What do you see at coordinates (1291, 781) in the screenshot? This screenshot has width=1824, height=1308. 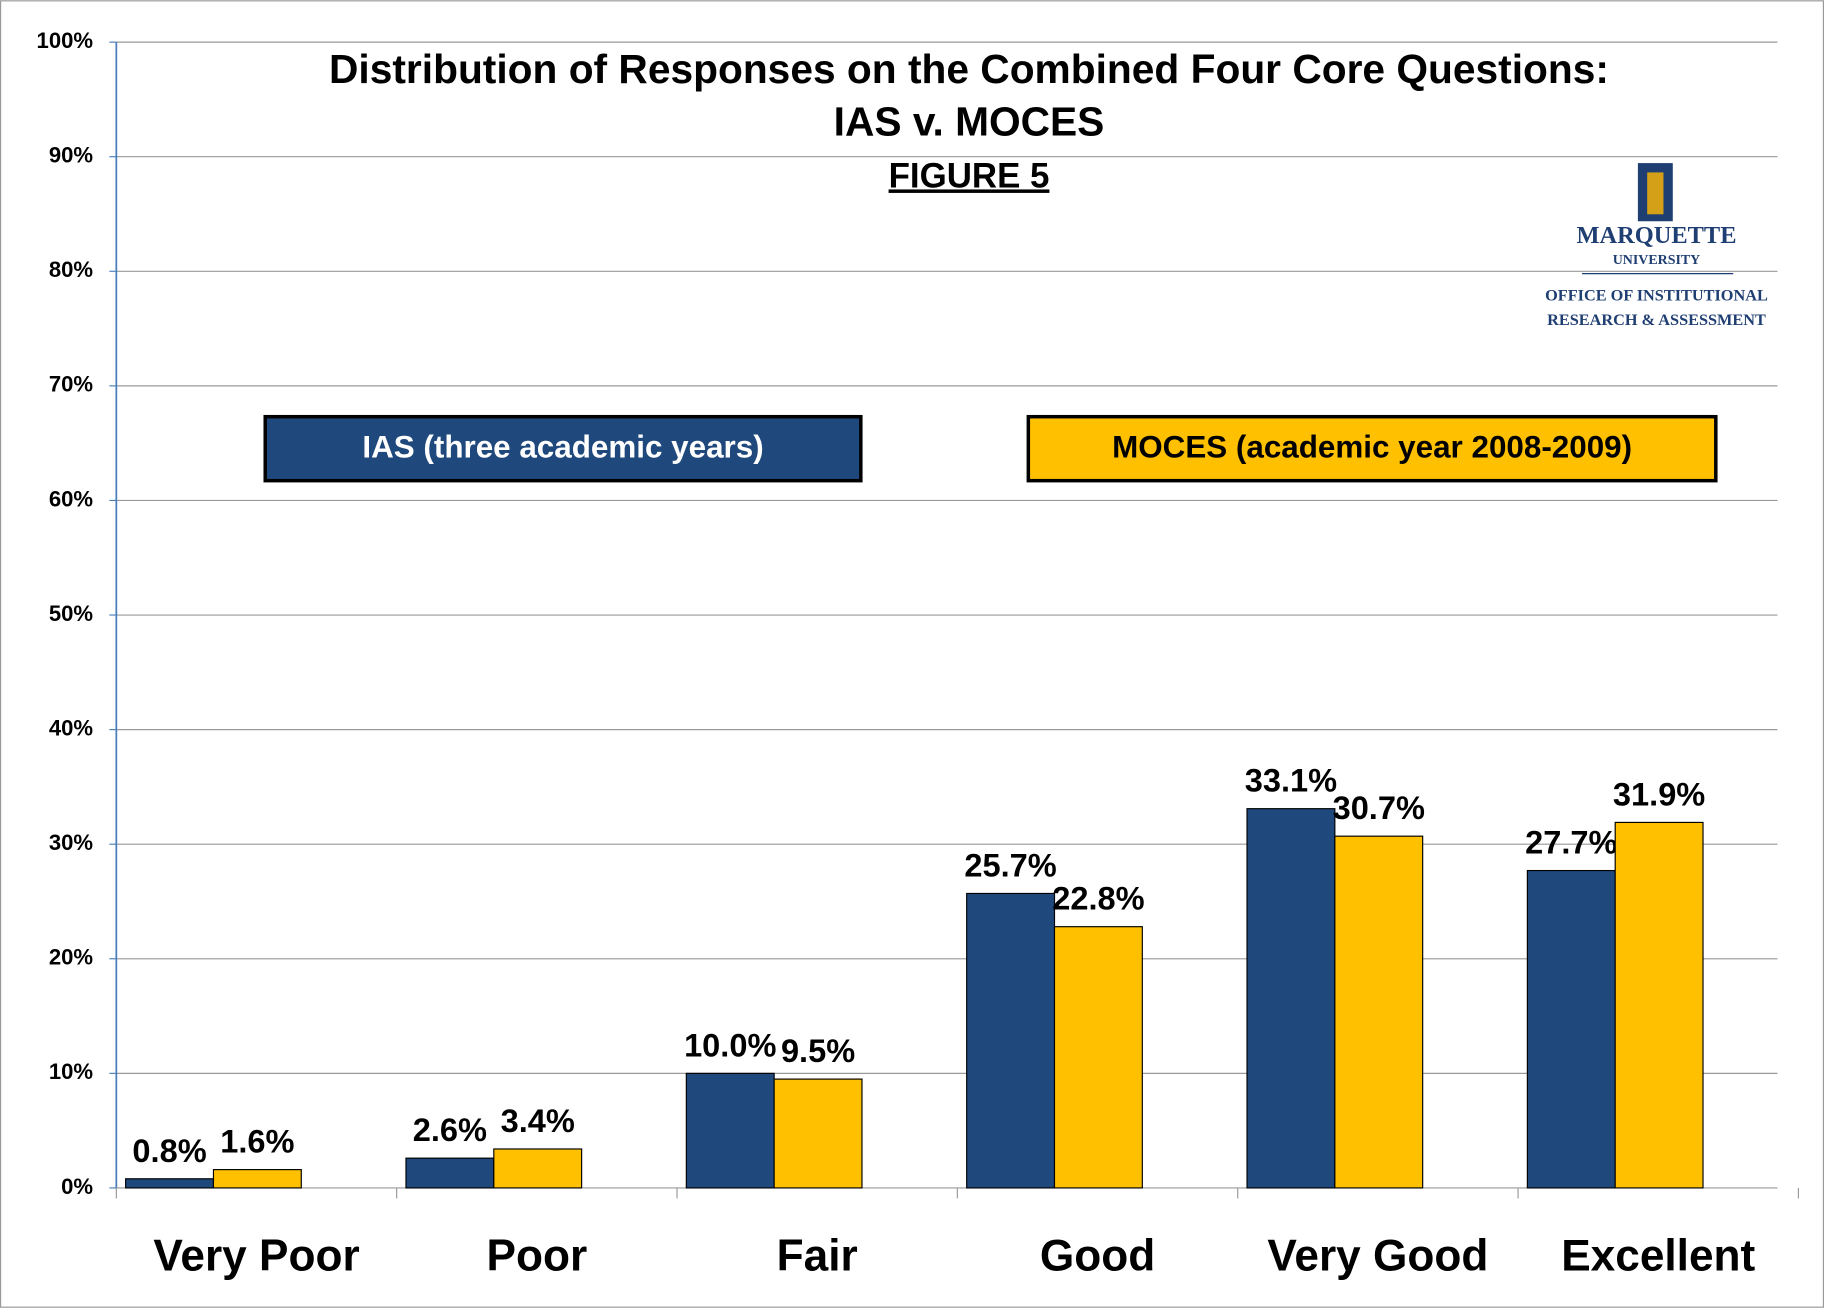 I see `data-label: 33.1%` at bounding box center [1291, 781].